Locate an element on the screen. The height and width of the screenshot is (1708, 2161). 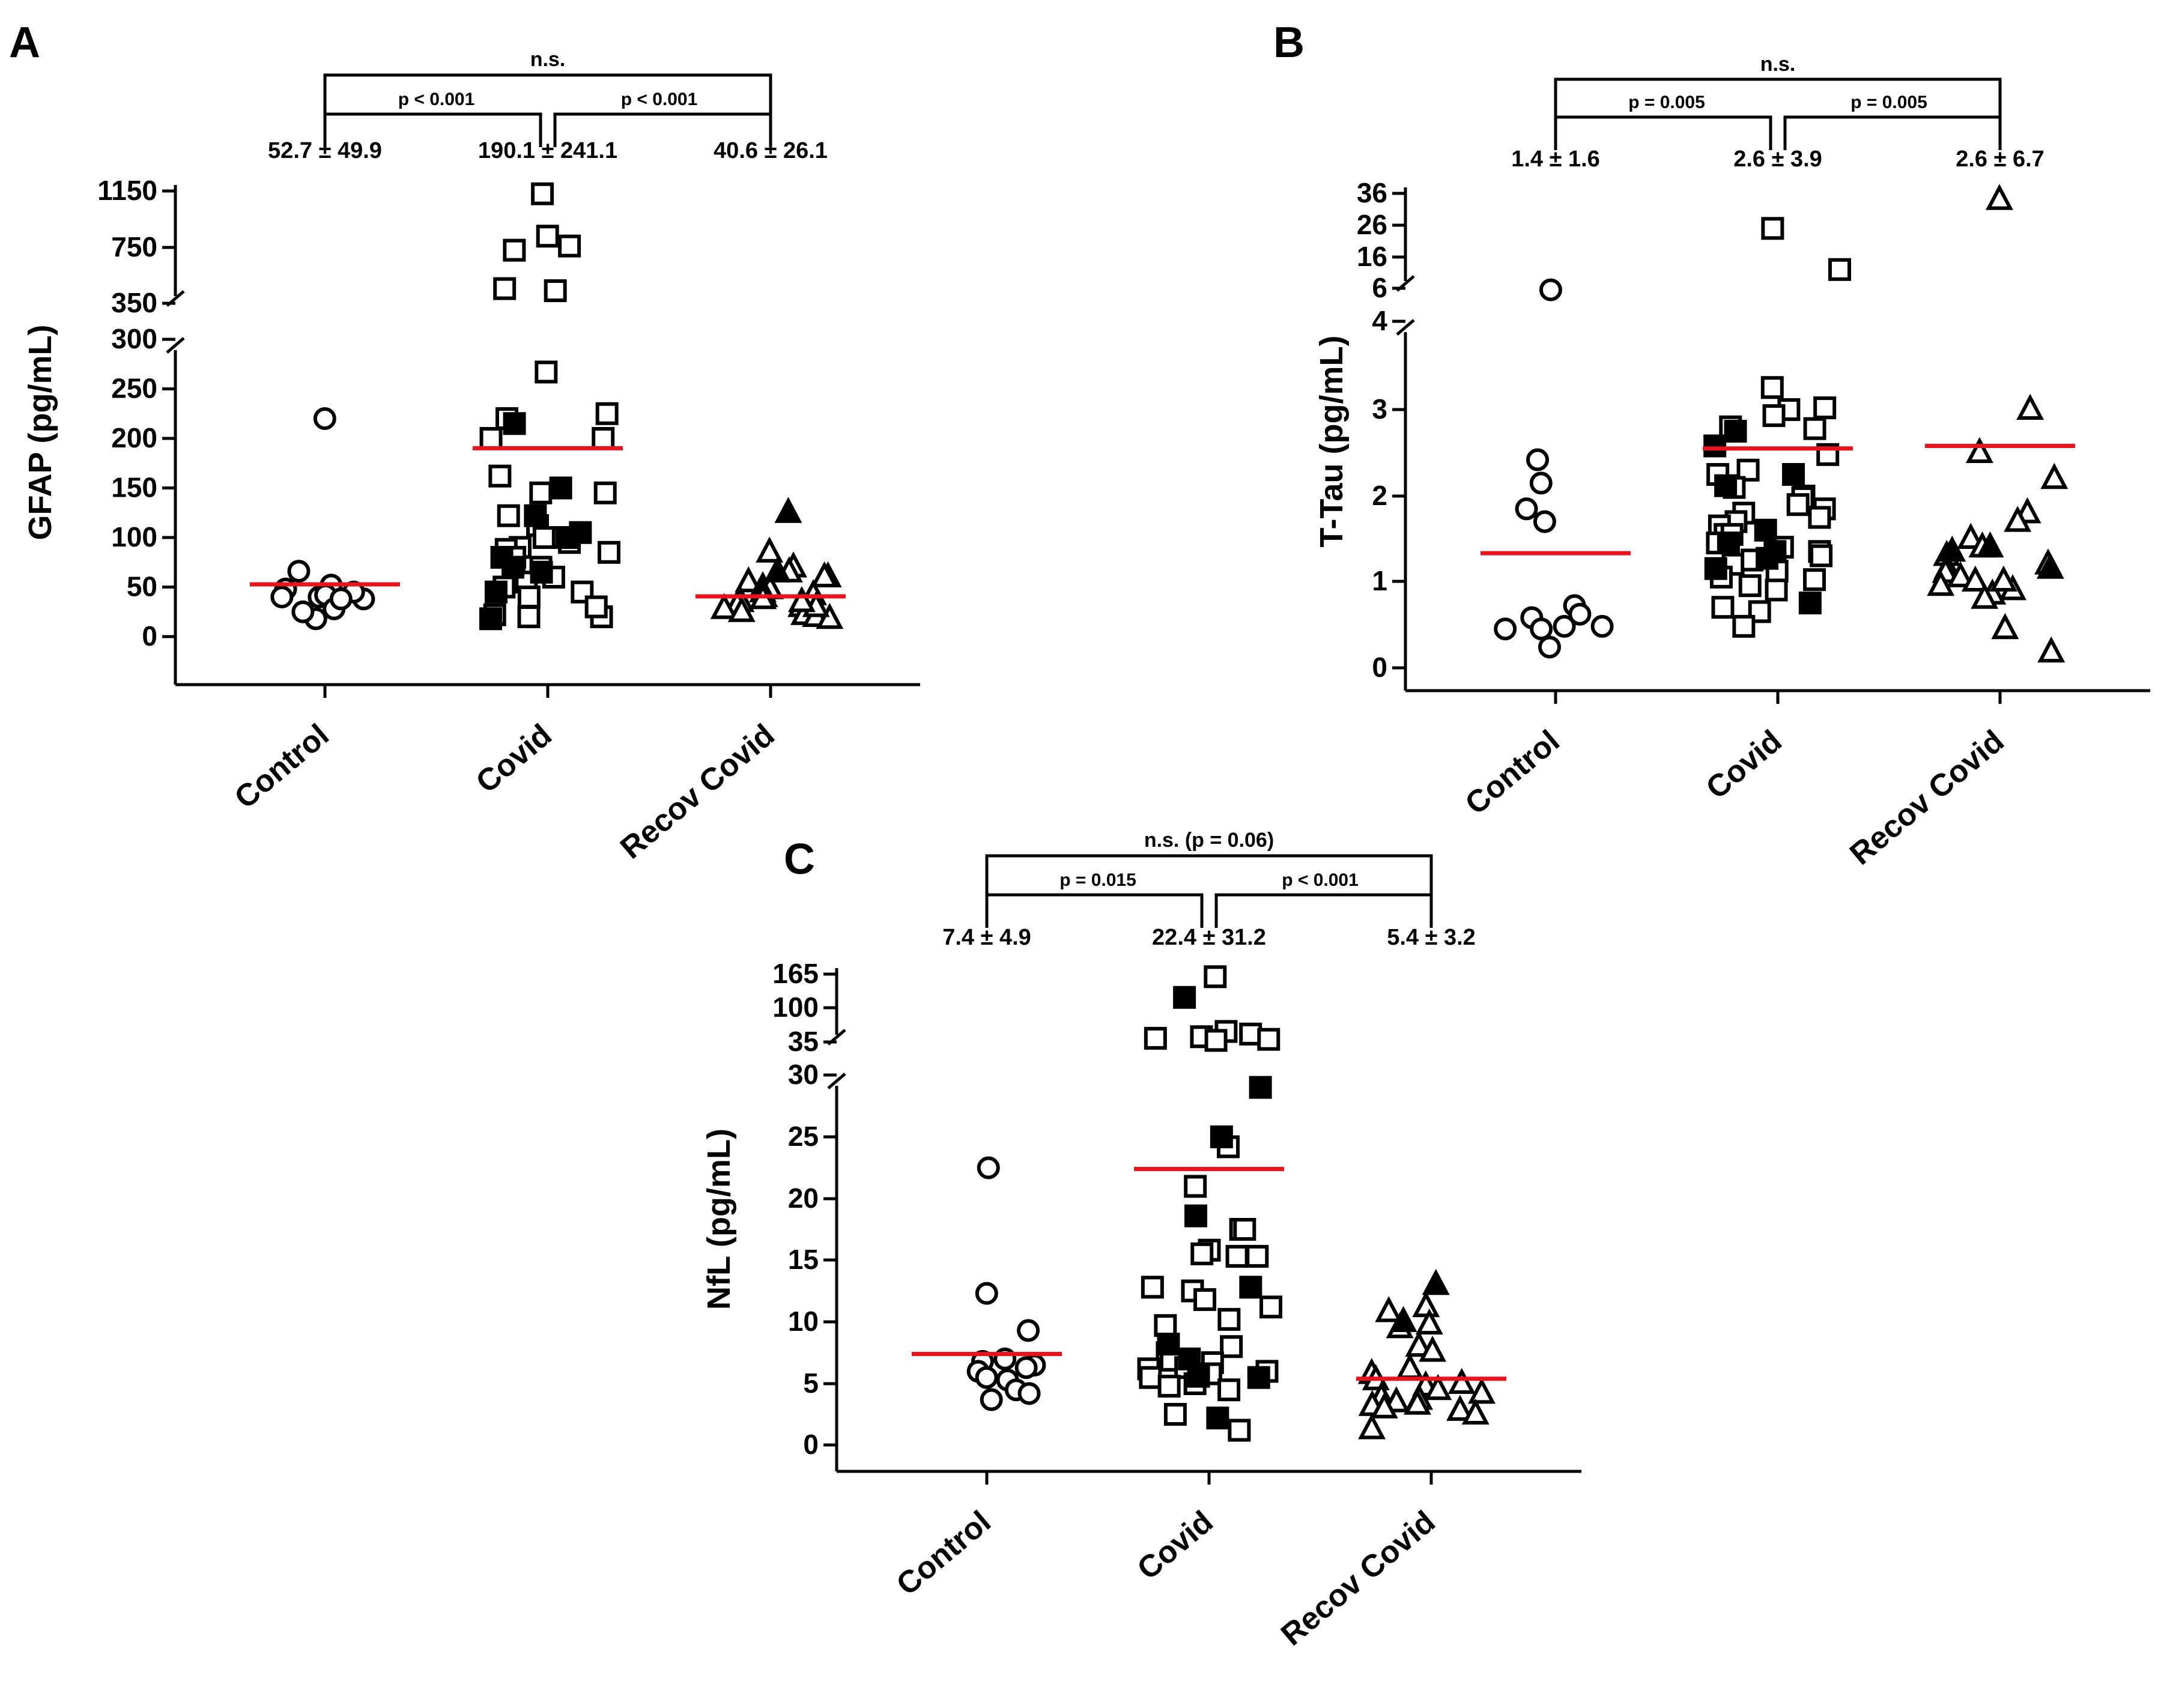
comparison-label: n.s. is located at coordinates (1778, 64).